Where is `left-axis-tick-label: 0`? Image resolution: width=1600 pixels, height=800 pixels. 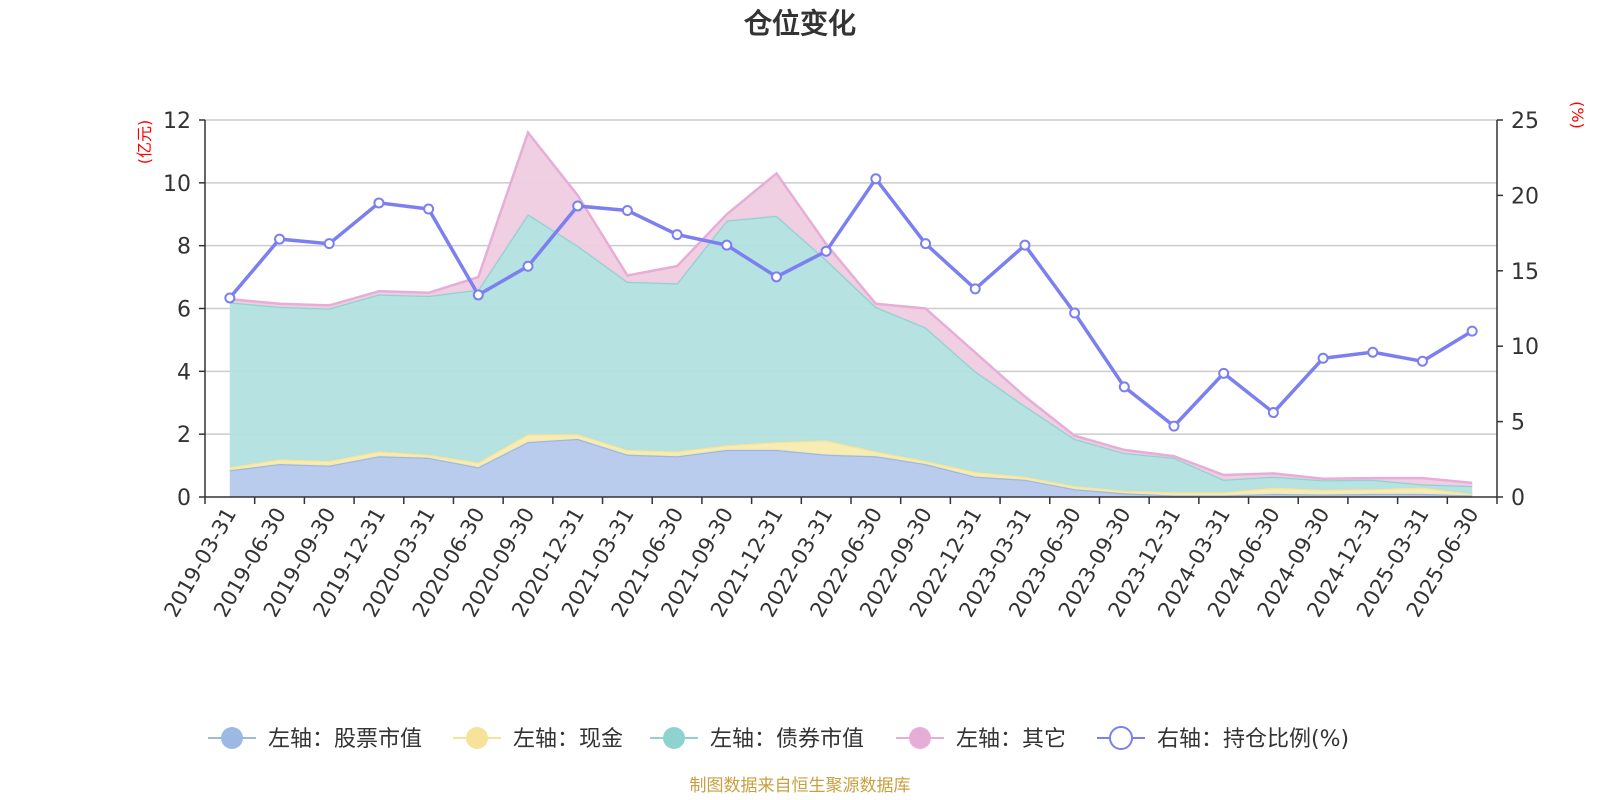 left-axis-tick-label: 0 is located at coordinates (184, 498).